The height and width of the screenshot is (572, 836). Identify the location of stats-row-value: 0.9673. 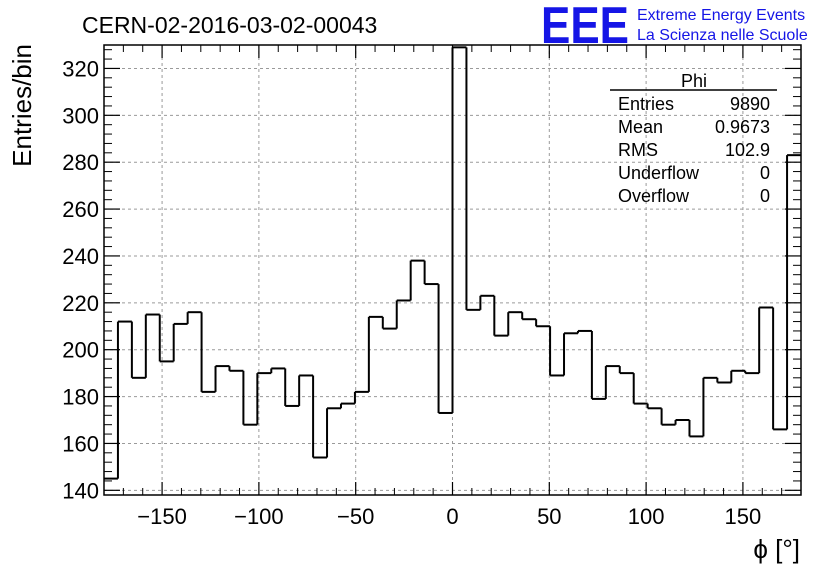
(742, 127).